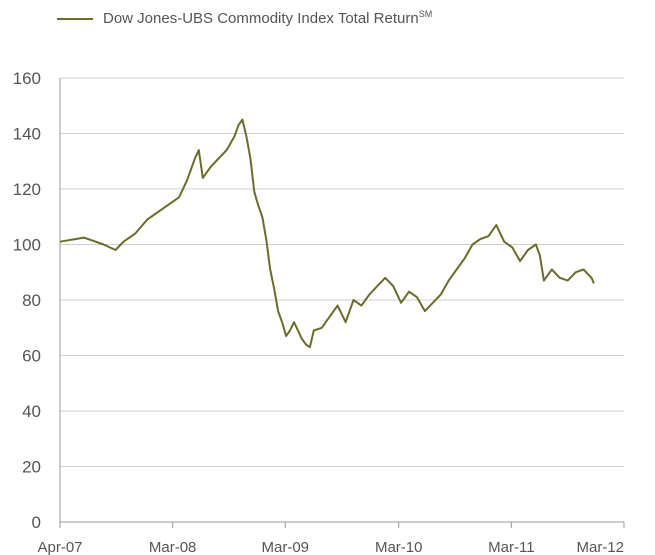 This screenshot has width=655, height=555. I want to click on legend-swatch, so click(75, 19).